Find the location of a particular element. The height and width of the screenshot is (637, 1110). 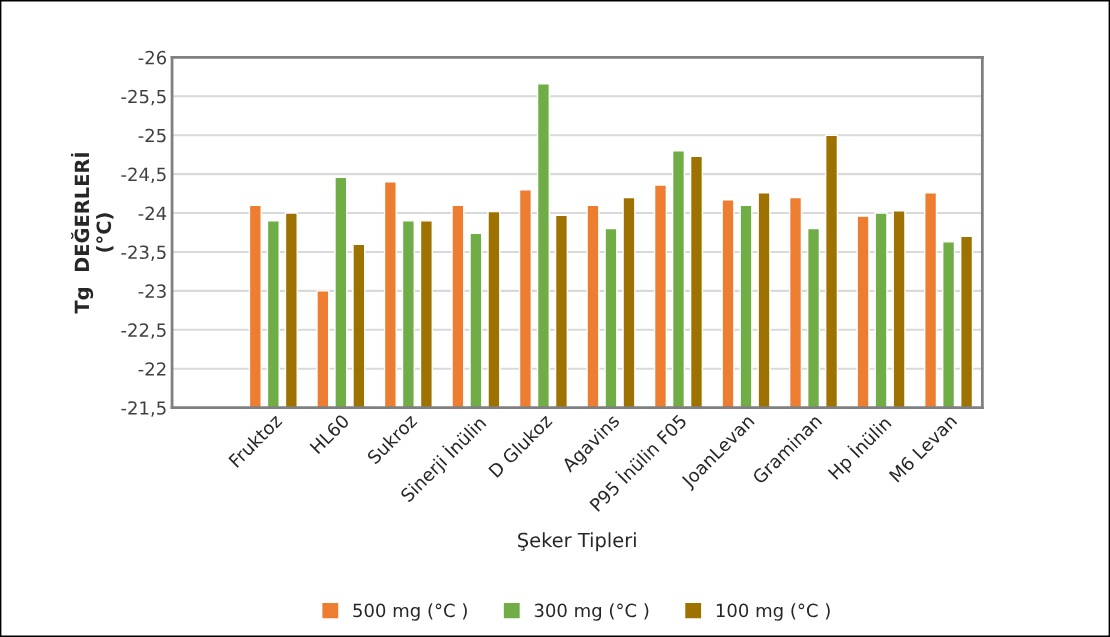

y-tick-label: -24 is located at coordinates (152, 213).